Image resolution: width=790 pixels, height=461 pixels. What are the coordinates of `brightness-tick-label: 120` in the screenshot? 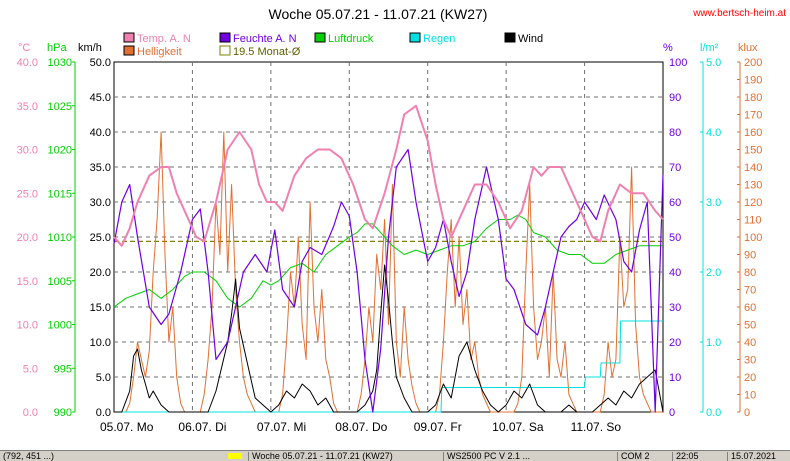 It's located at (753, 203).